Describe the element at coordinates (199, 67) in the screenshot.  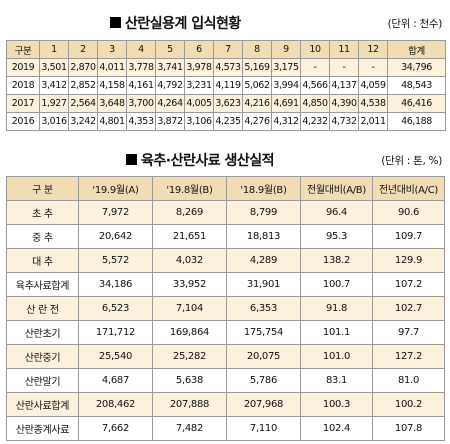
I see `table-cell: 3,978` at that location.